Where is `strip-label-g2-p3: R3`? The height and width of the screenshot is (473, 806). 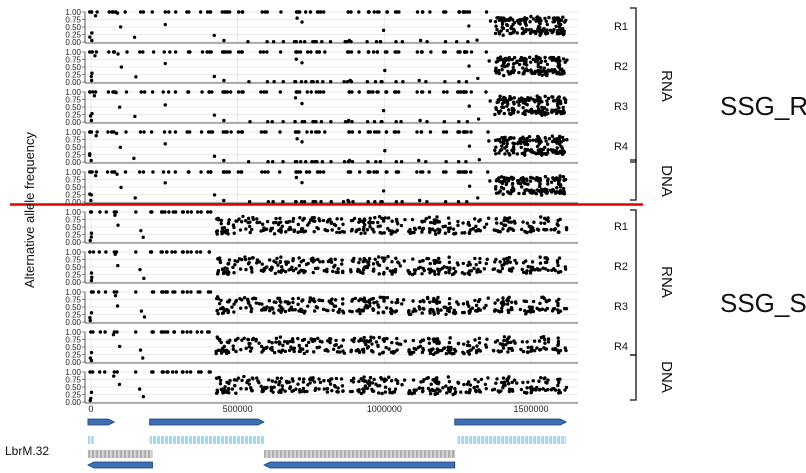 strip-label-g2-p3: R3 is located at coordinates (621, 307).